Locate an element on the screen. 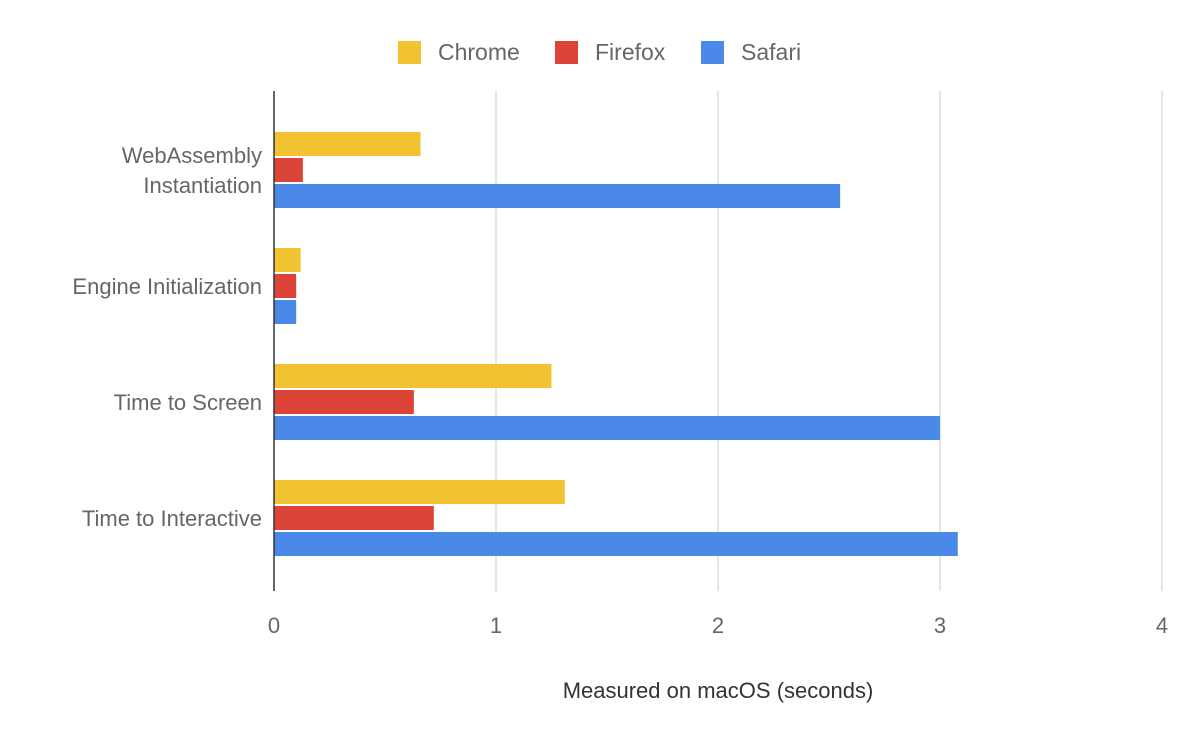 Image resolution: width=1200 pixels, height=742 pixels. legend-label-safari: Safari is located at coordinates (771, 52).